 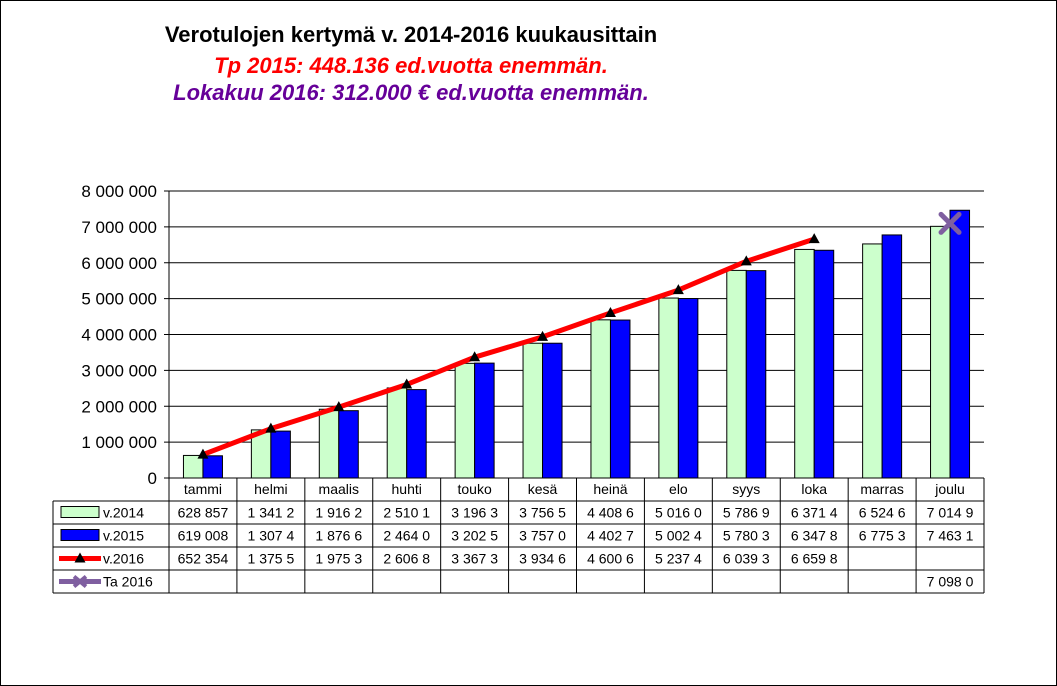 I want to click on point-v.2016-helmi, so click(x=271, y=427).